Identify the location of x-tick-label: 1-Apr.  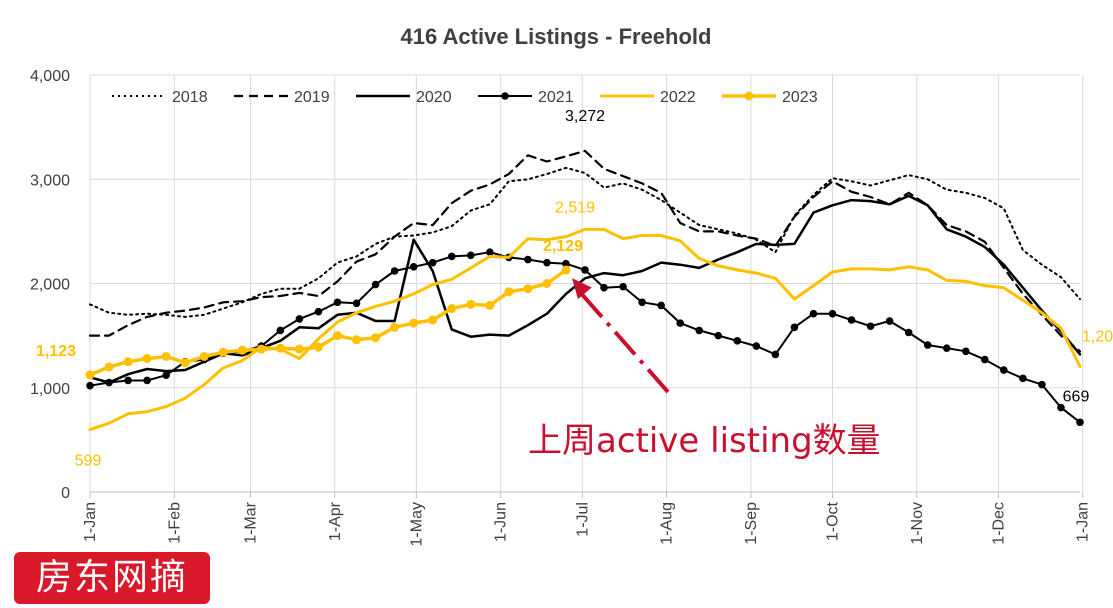
(335, 521).